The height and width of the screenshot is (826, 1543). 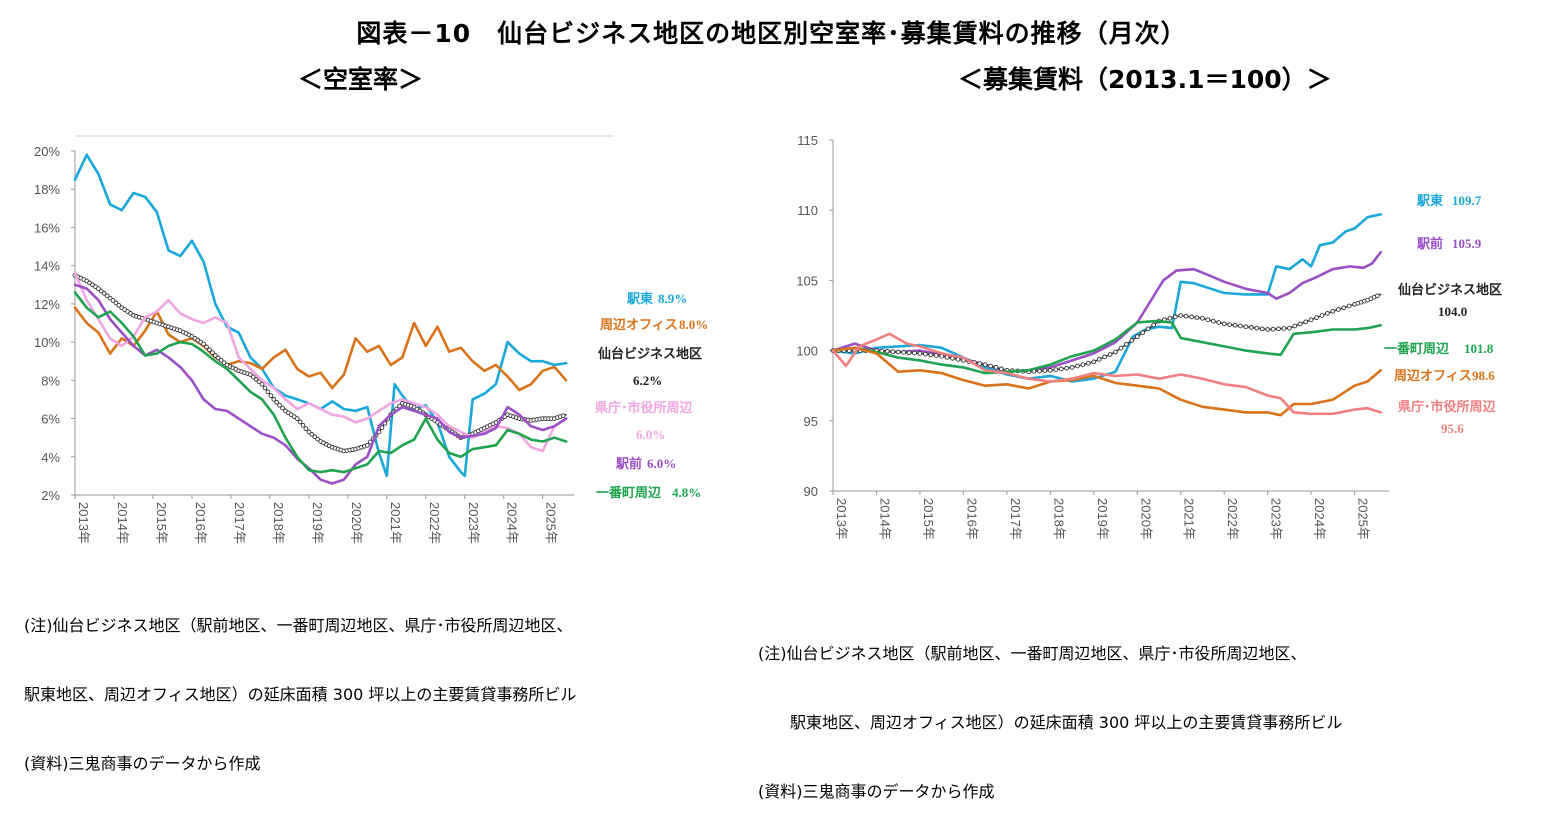 I want to click on y-tick-label: 20%, so click(x=47, y=151).